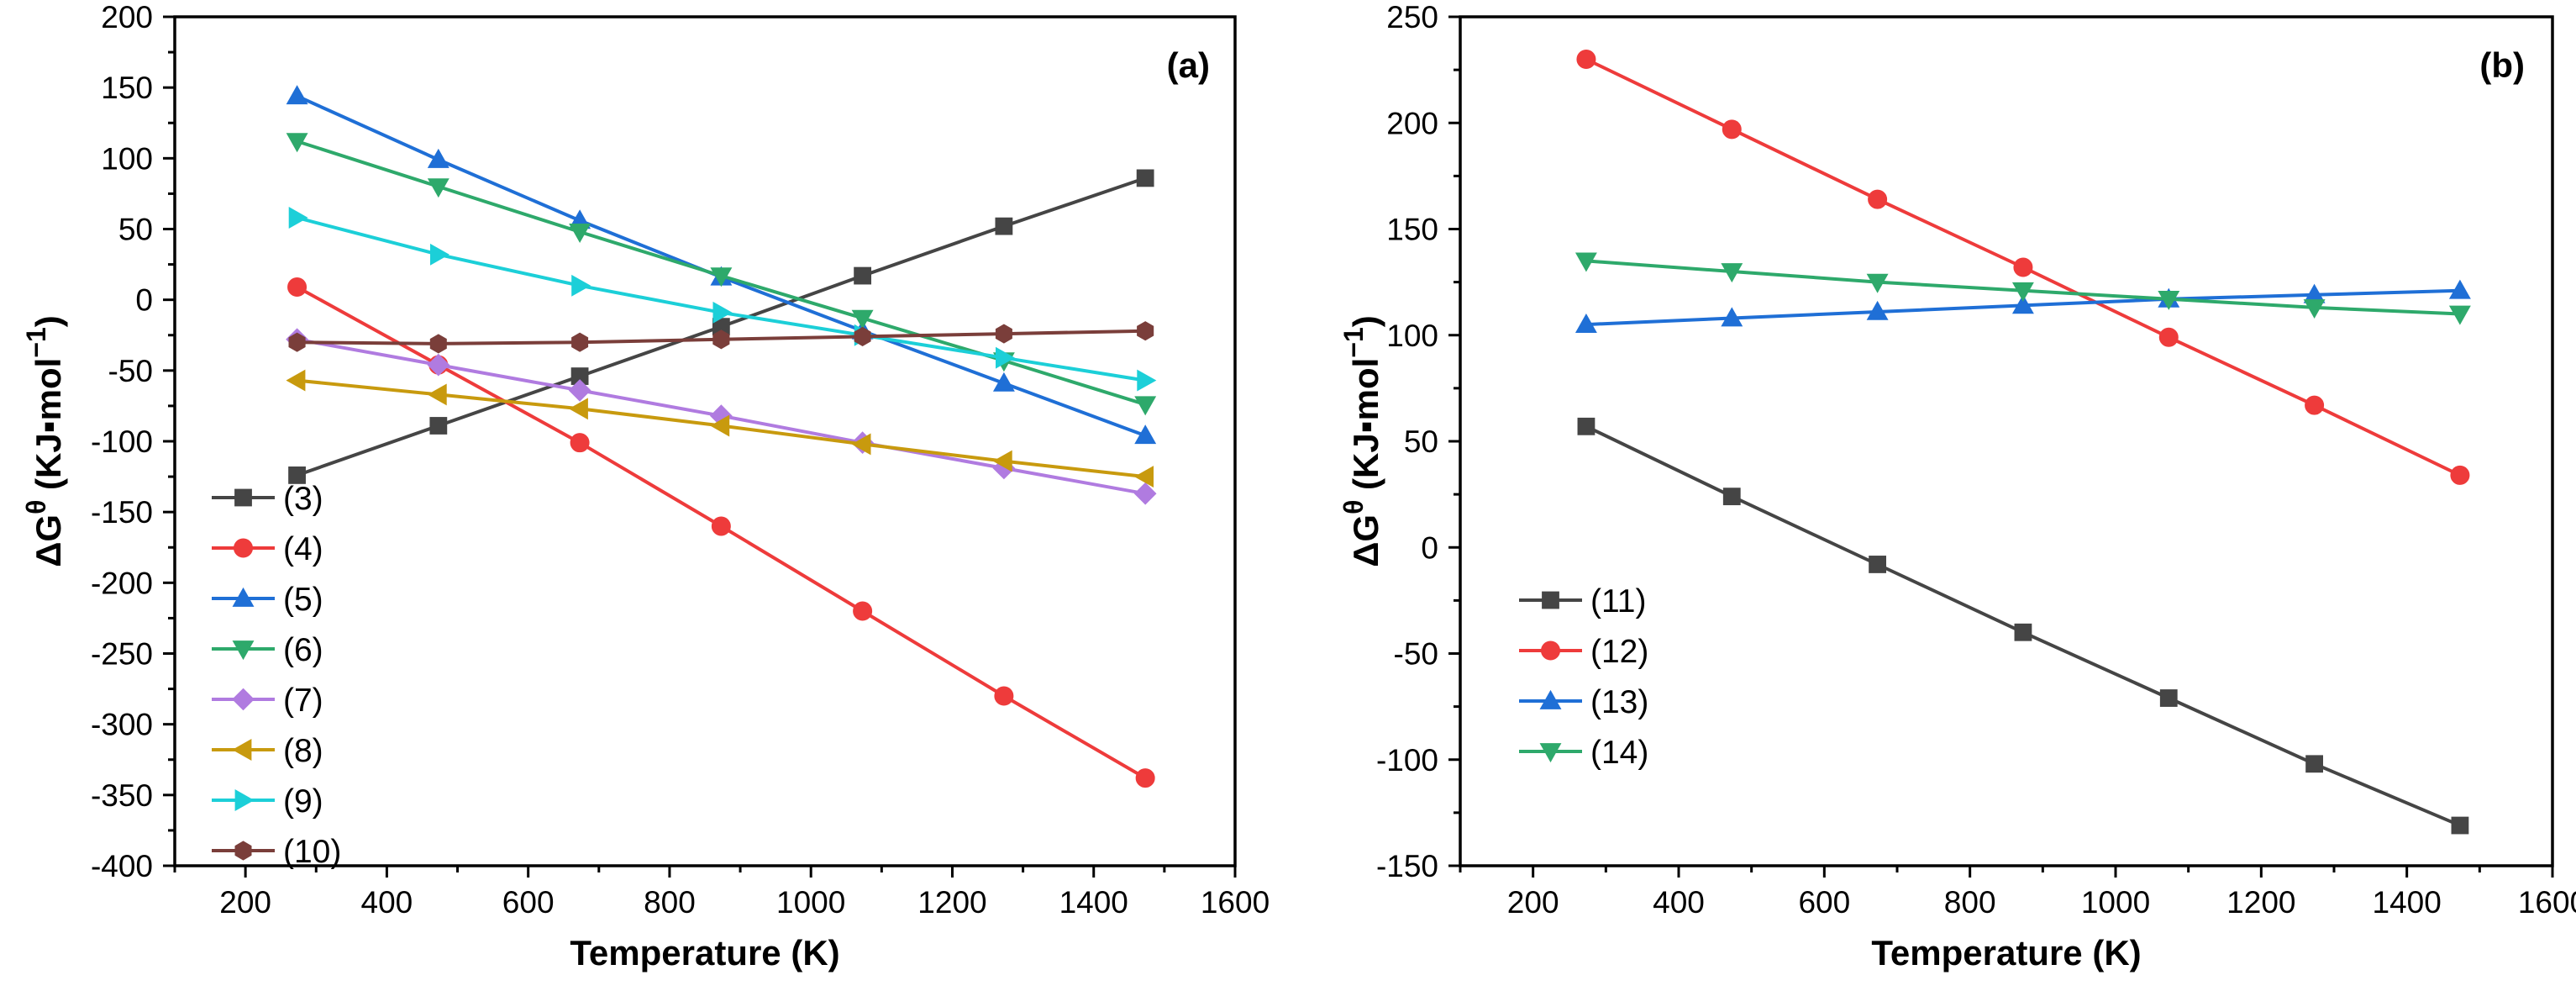 The width and height of the screenshot is (2576, 991). What do you see at coordinates (122, 442) in the screenshot?
I see `y-tick-label: -100` at bounding box center [122, 442].